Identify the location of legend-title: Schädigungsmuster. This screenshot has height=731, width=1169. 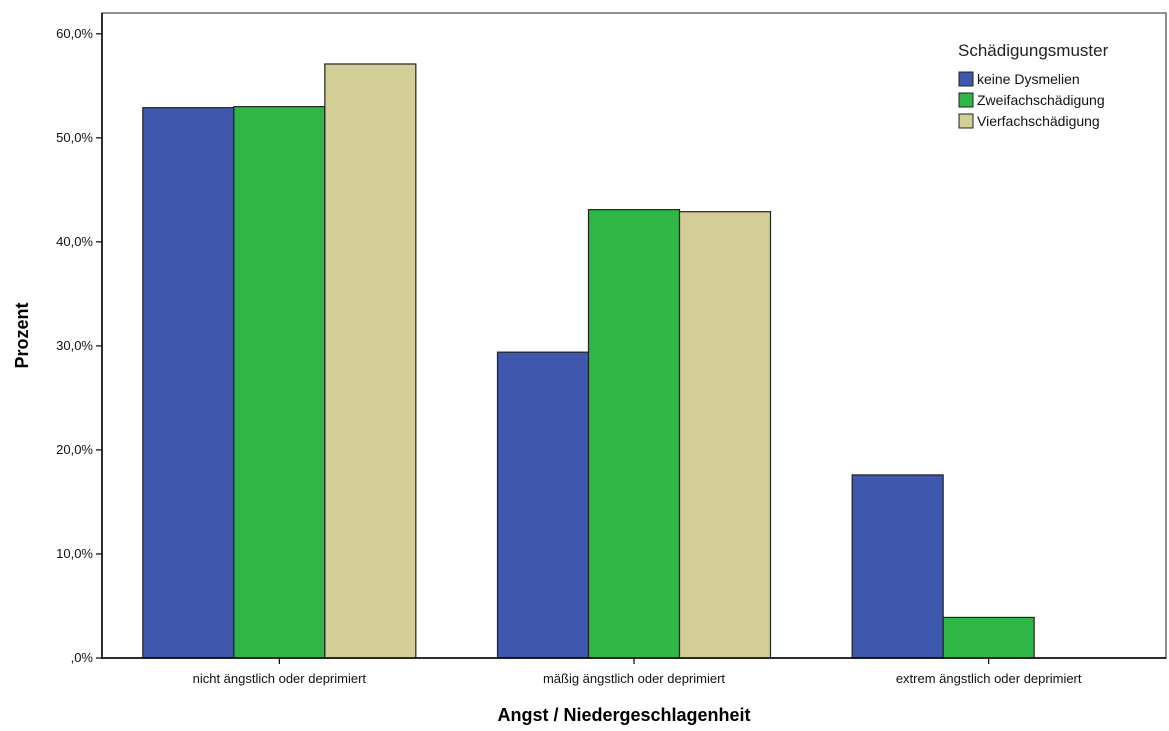
(1033, 50).